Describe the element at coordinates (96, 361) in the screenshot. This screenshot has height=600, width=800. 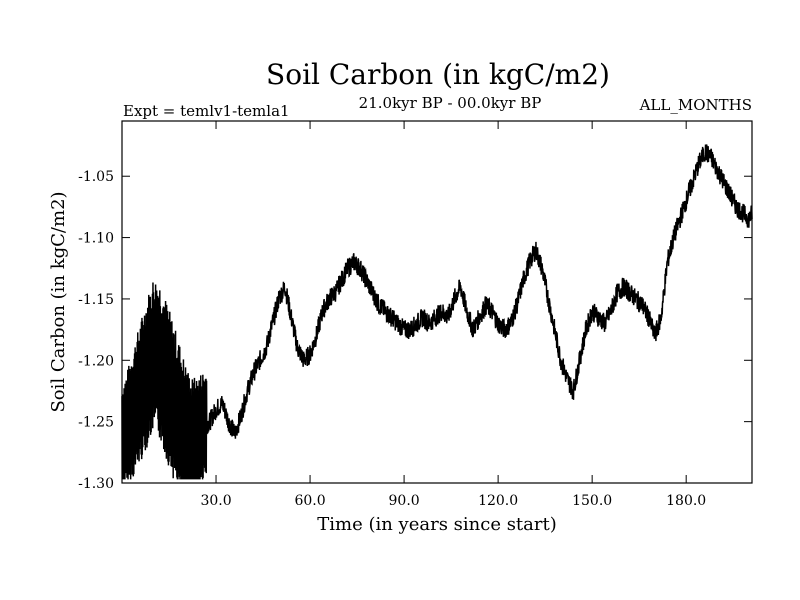
I see `y-tick-label: -1.20` at that location.